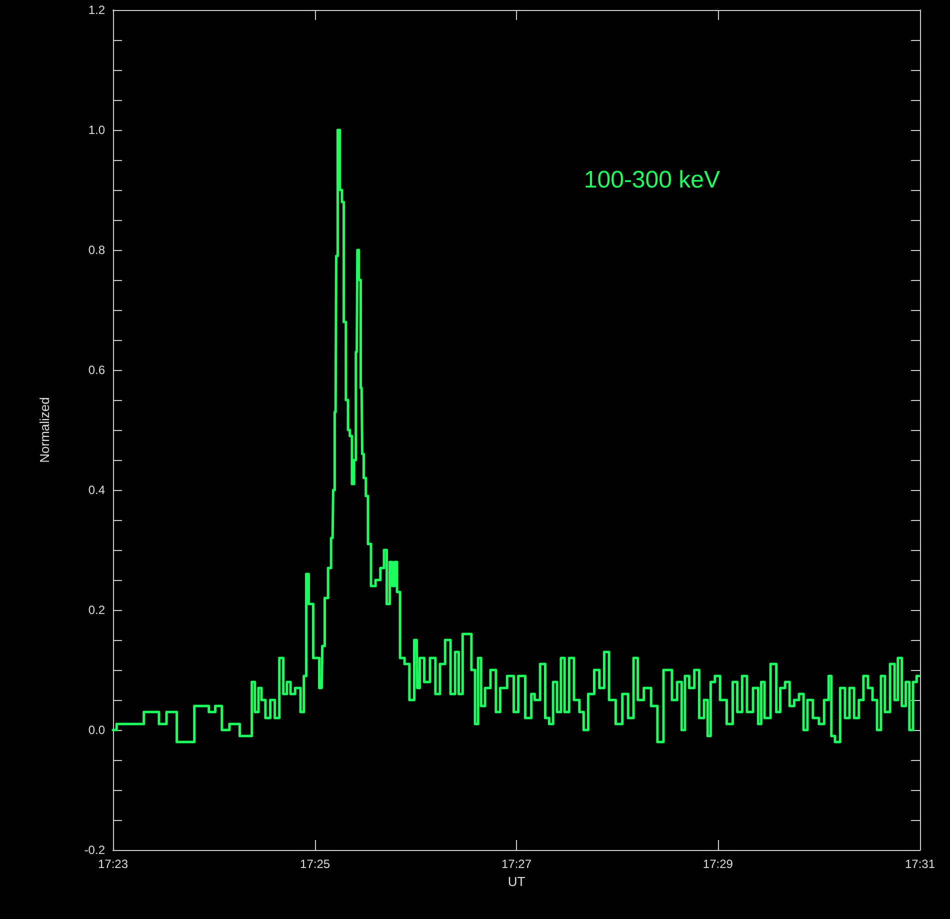 This screenshot has height=919, width=950. Describe the element at coordinates (97, 730) in the screenshot. I see `y-tick-label: 0.0` at that location.